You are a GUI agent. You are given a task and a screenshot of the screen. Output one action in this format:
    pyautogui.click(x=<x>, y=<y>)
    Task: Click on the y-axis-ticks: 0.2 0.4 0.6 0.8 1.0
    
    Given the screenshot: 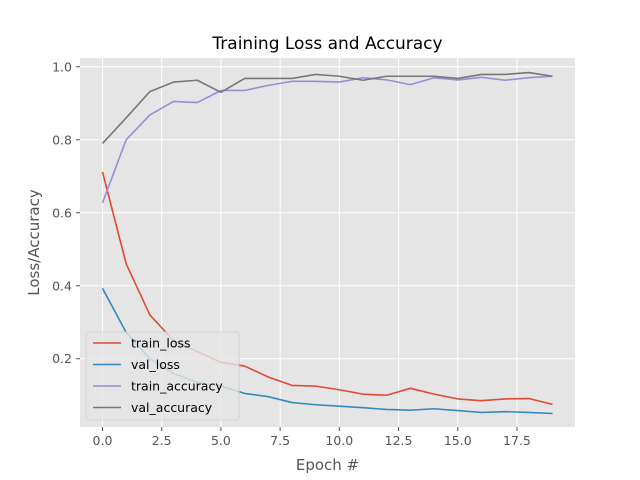 What is the action you would take?
    pyautogui.click(x=66, y=212)
    